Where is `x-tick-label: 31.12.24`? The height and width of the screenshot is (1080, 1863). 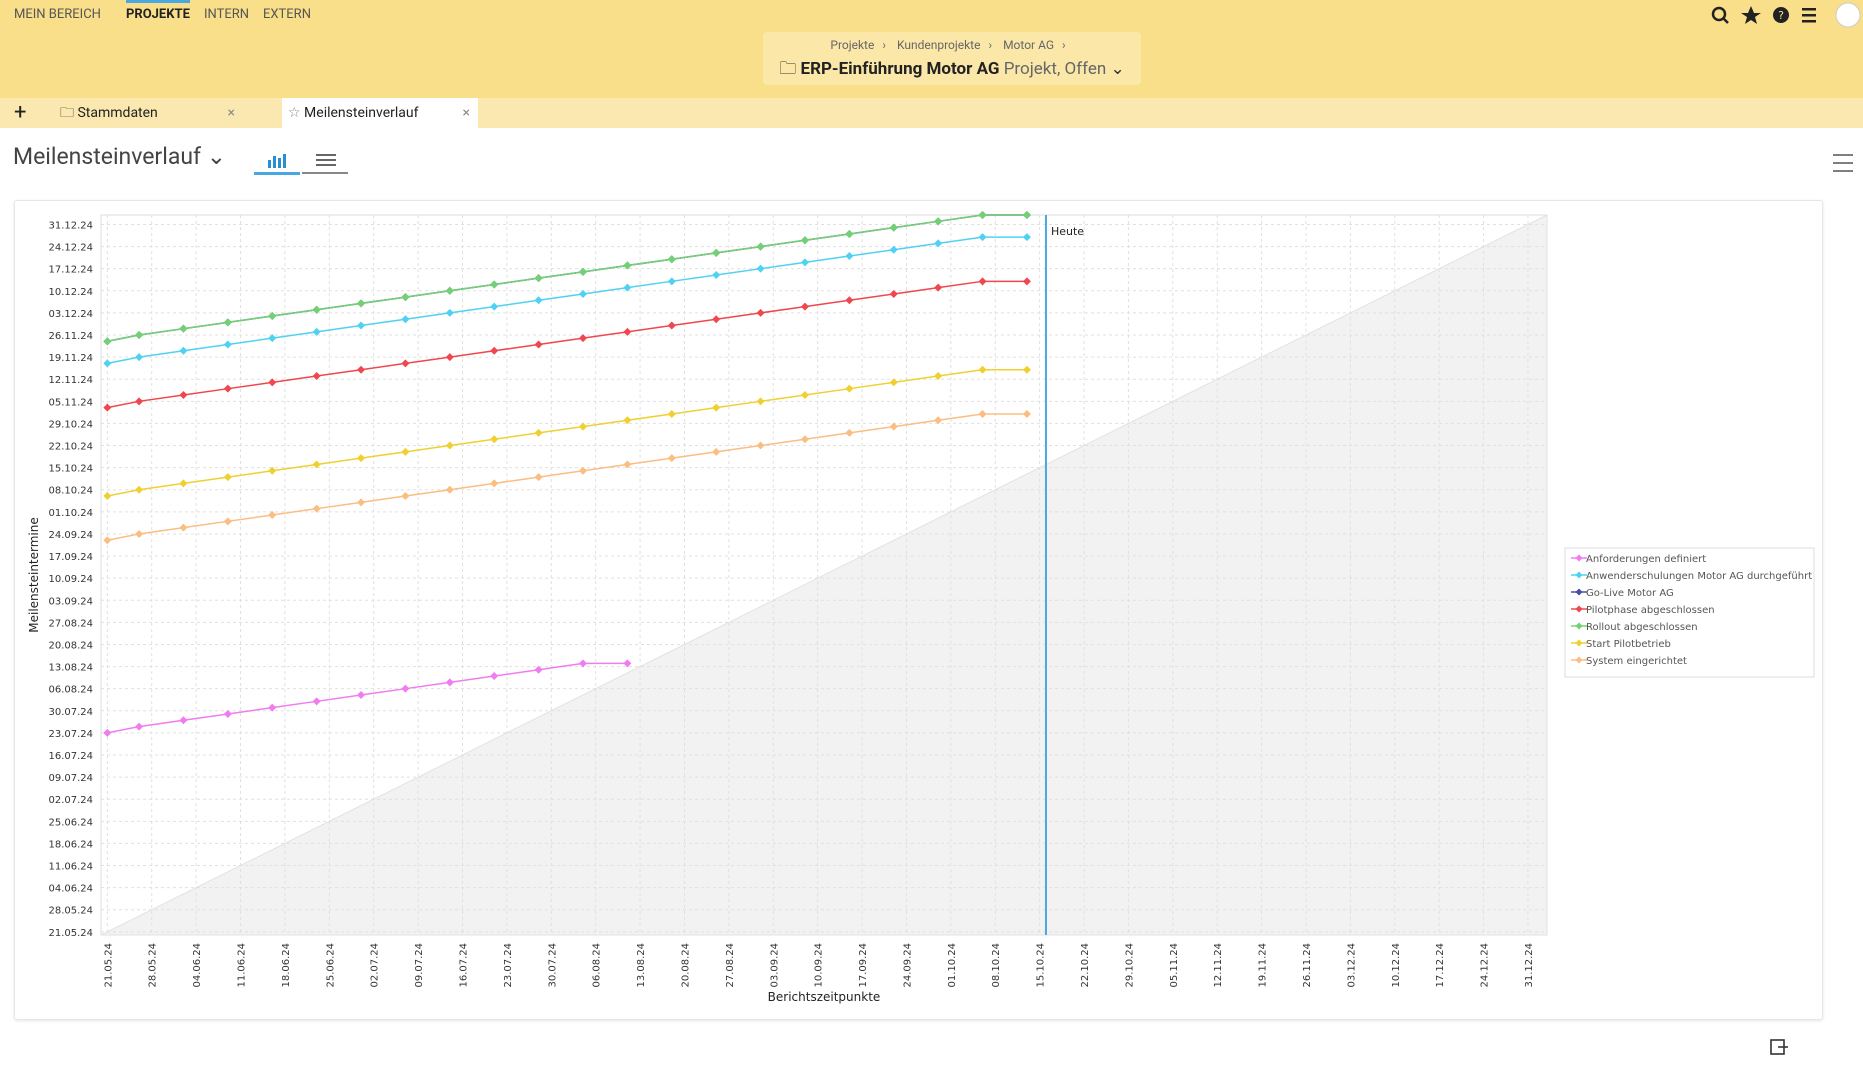 x-tick-label: 31.12.24 is located at coordinates (1529, 965).